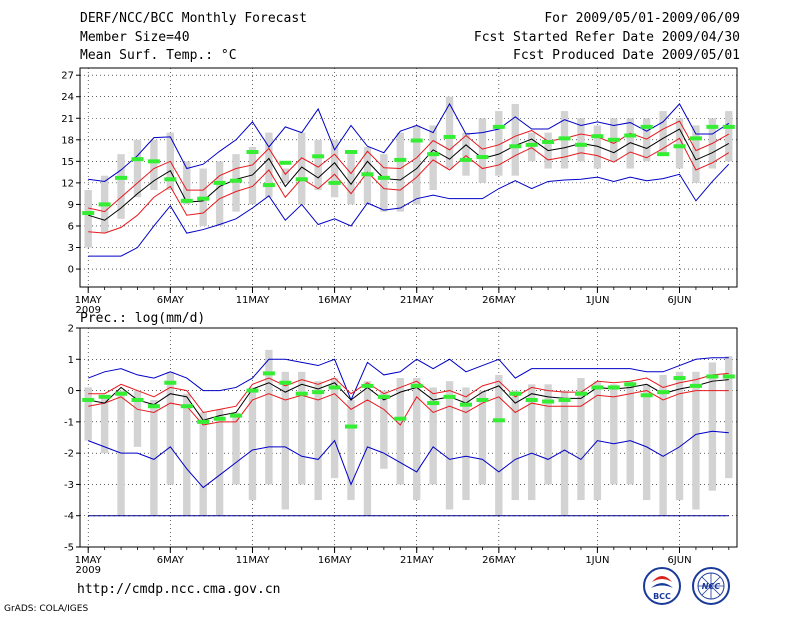 The height and width of the screenshot is (618, 800). Describe the element at coordinates (193, 18) in the screenshot. I see `chart-title: DERF/NCC/BCC Monthly Forecast` at that location.